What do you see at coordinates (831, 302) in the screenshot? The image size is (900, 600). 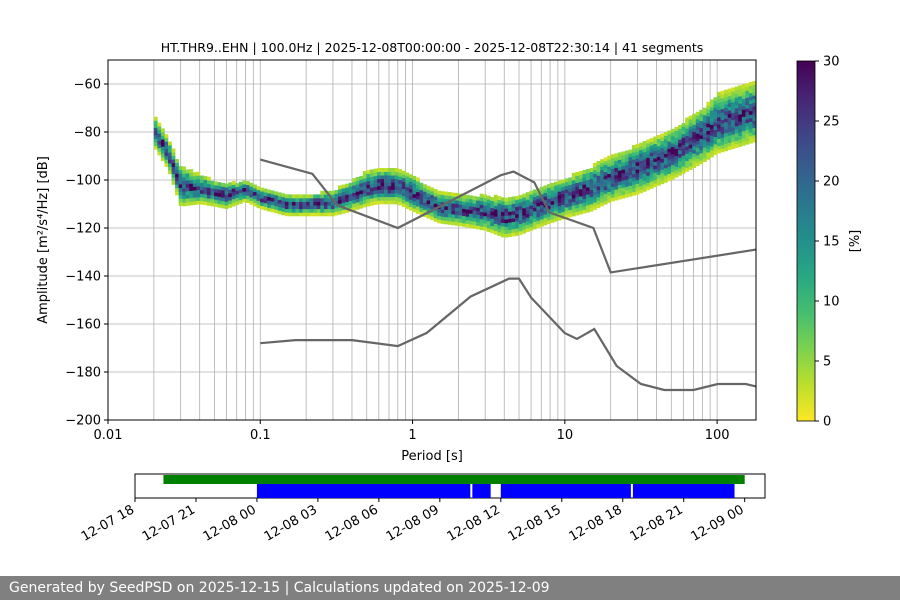 I see `colorbar-tick-label: 10` at bounding box center [831, 302].